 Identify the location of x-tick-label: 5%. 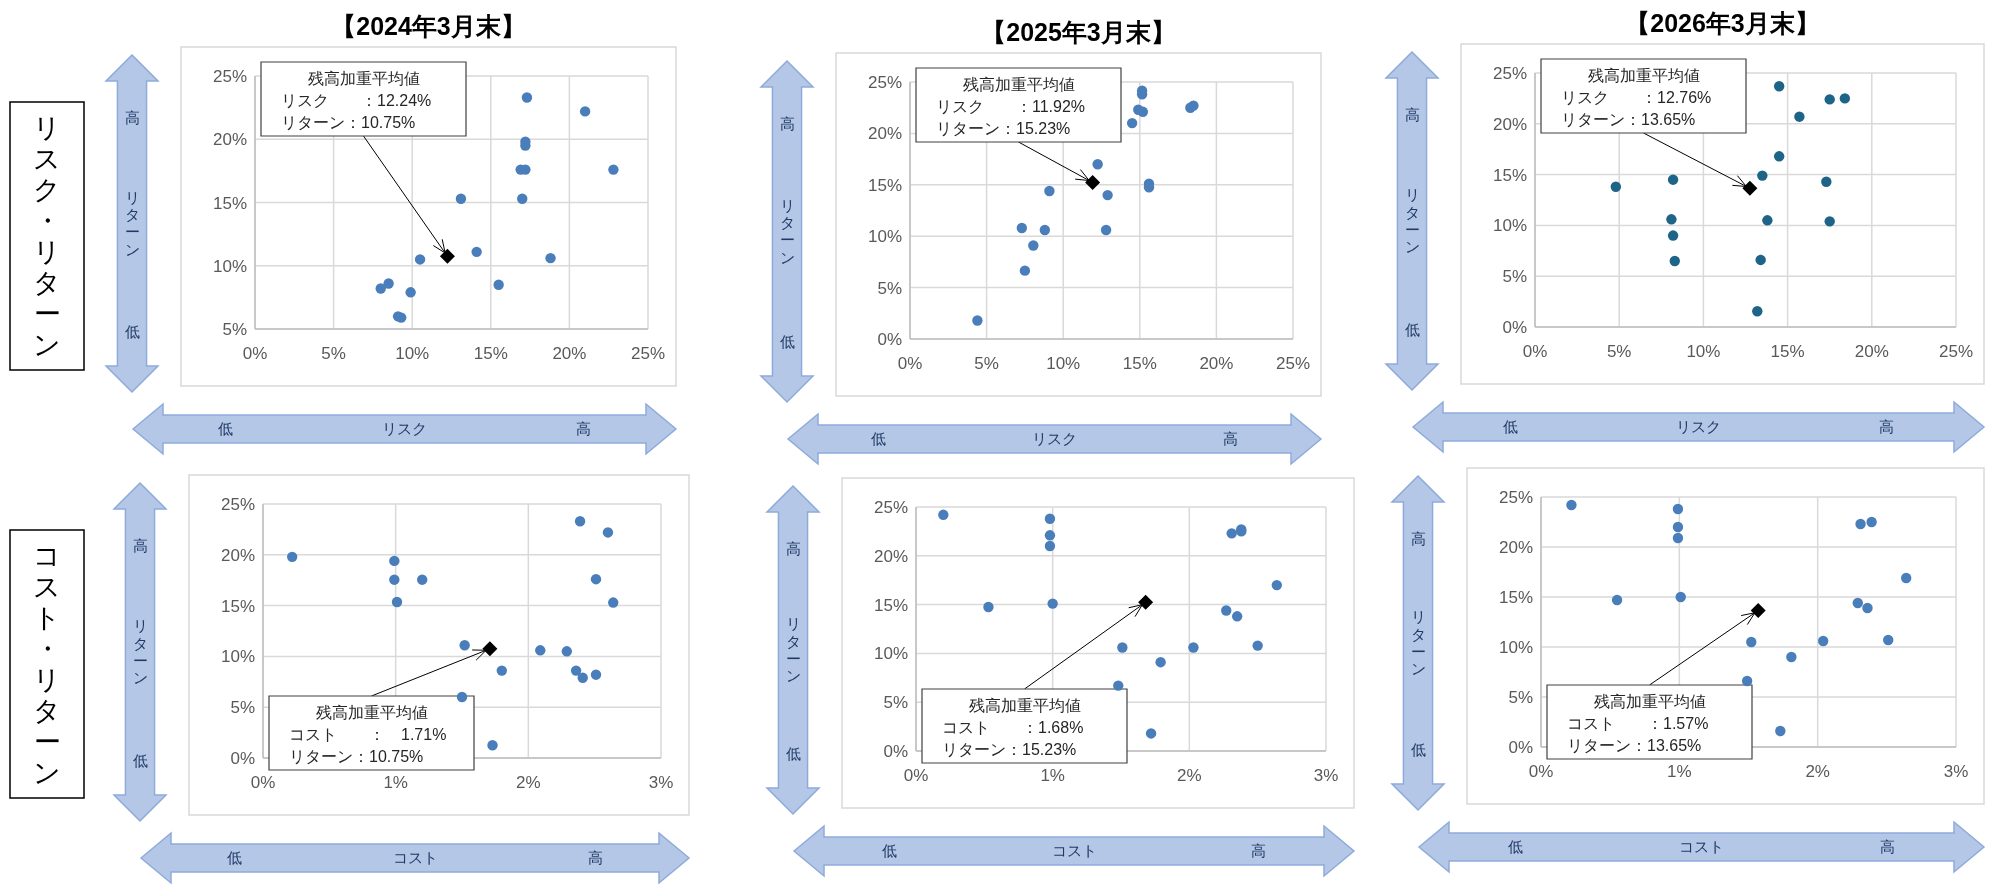
(1619, 351).